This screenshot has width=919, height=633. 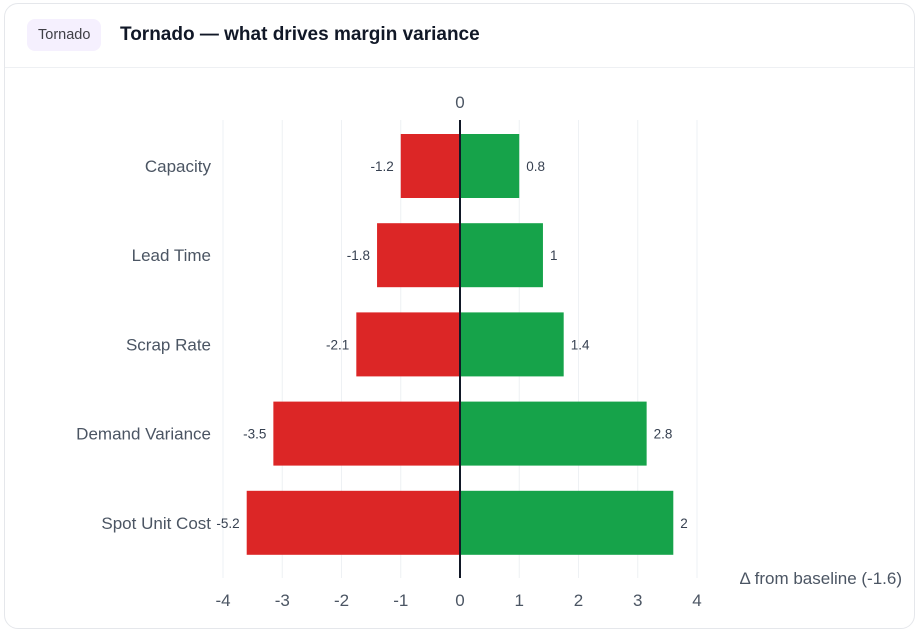 I want to click on x-tick-label: -3, so click(x=282, y=600).